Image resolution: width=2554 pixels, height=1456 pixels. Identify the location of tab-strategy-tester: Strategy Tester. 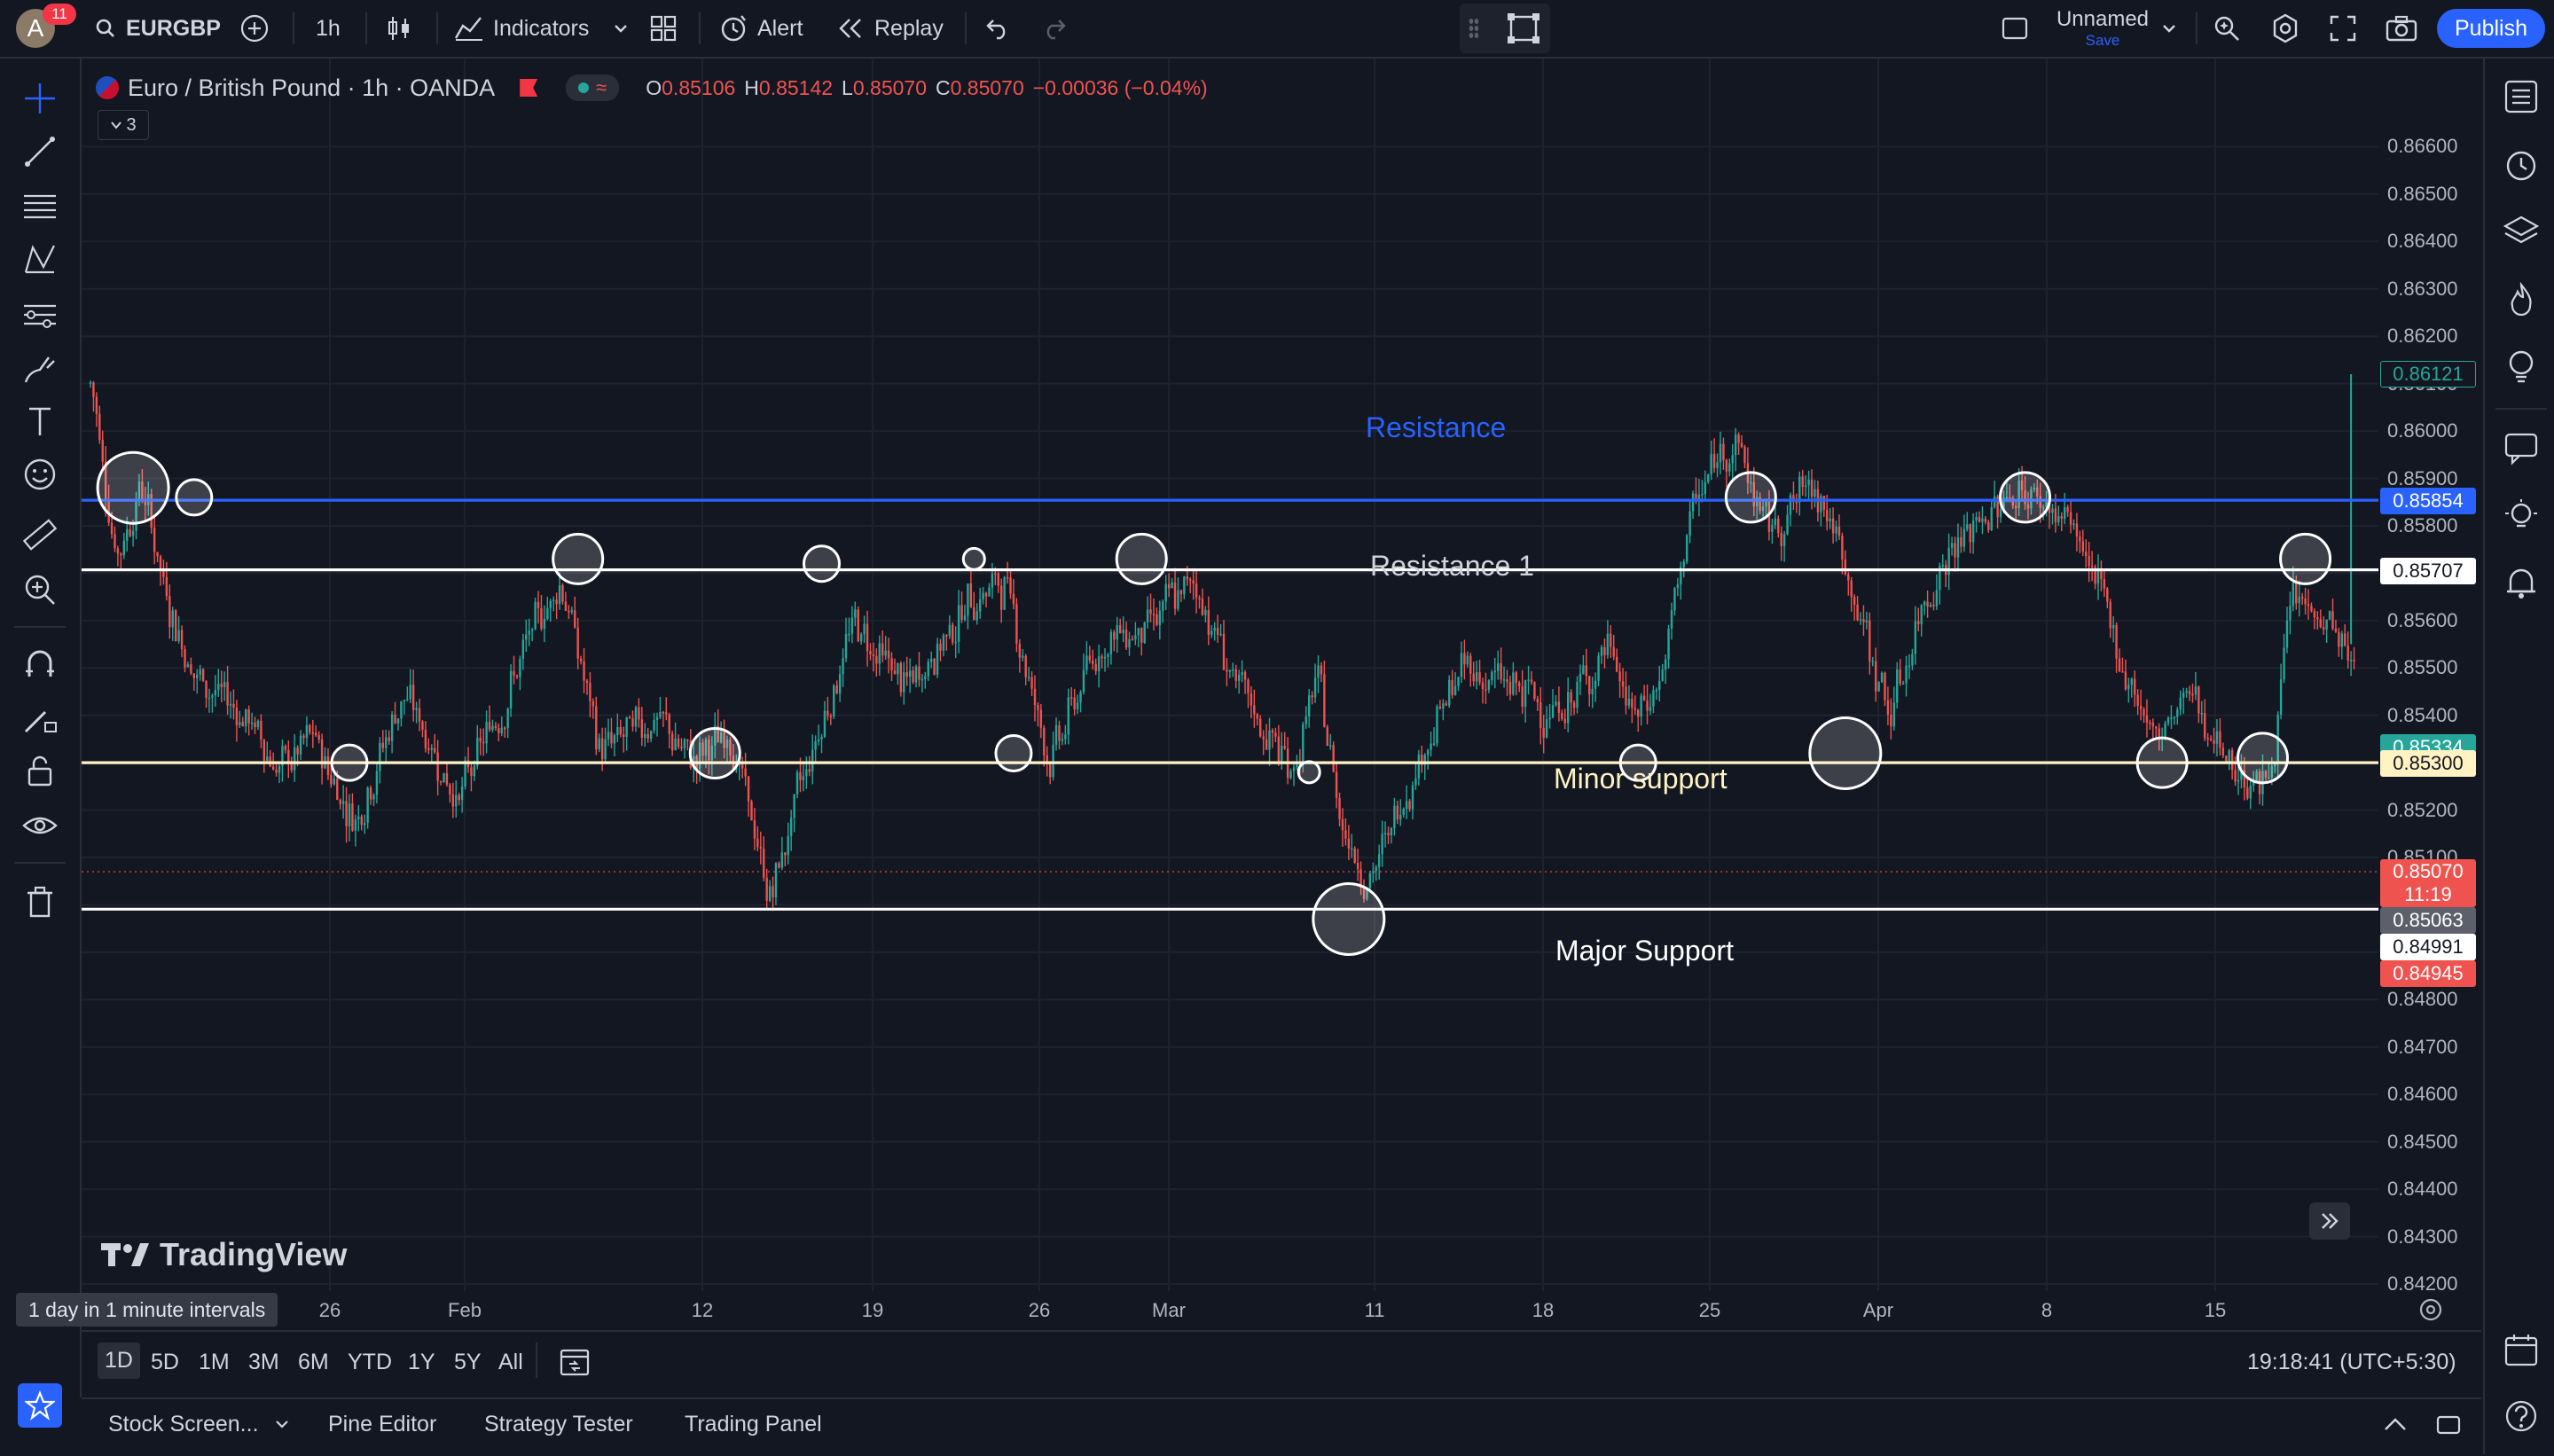
(558, 1424).